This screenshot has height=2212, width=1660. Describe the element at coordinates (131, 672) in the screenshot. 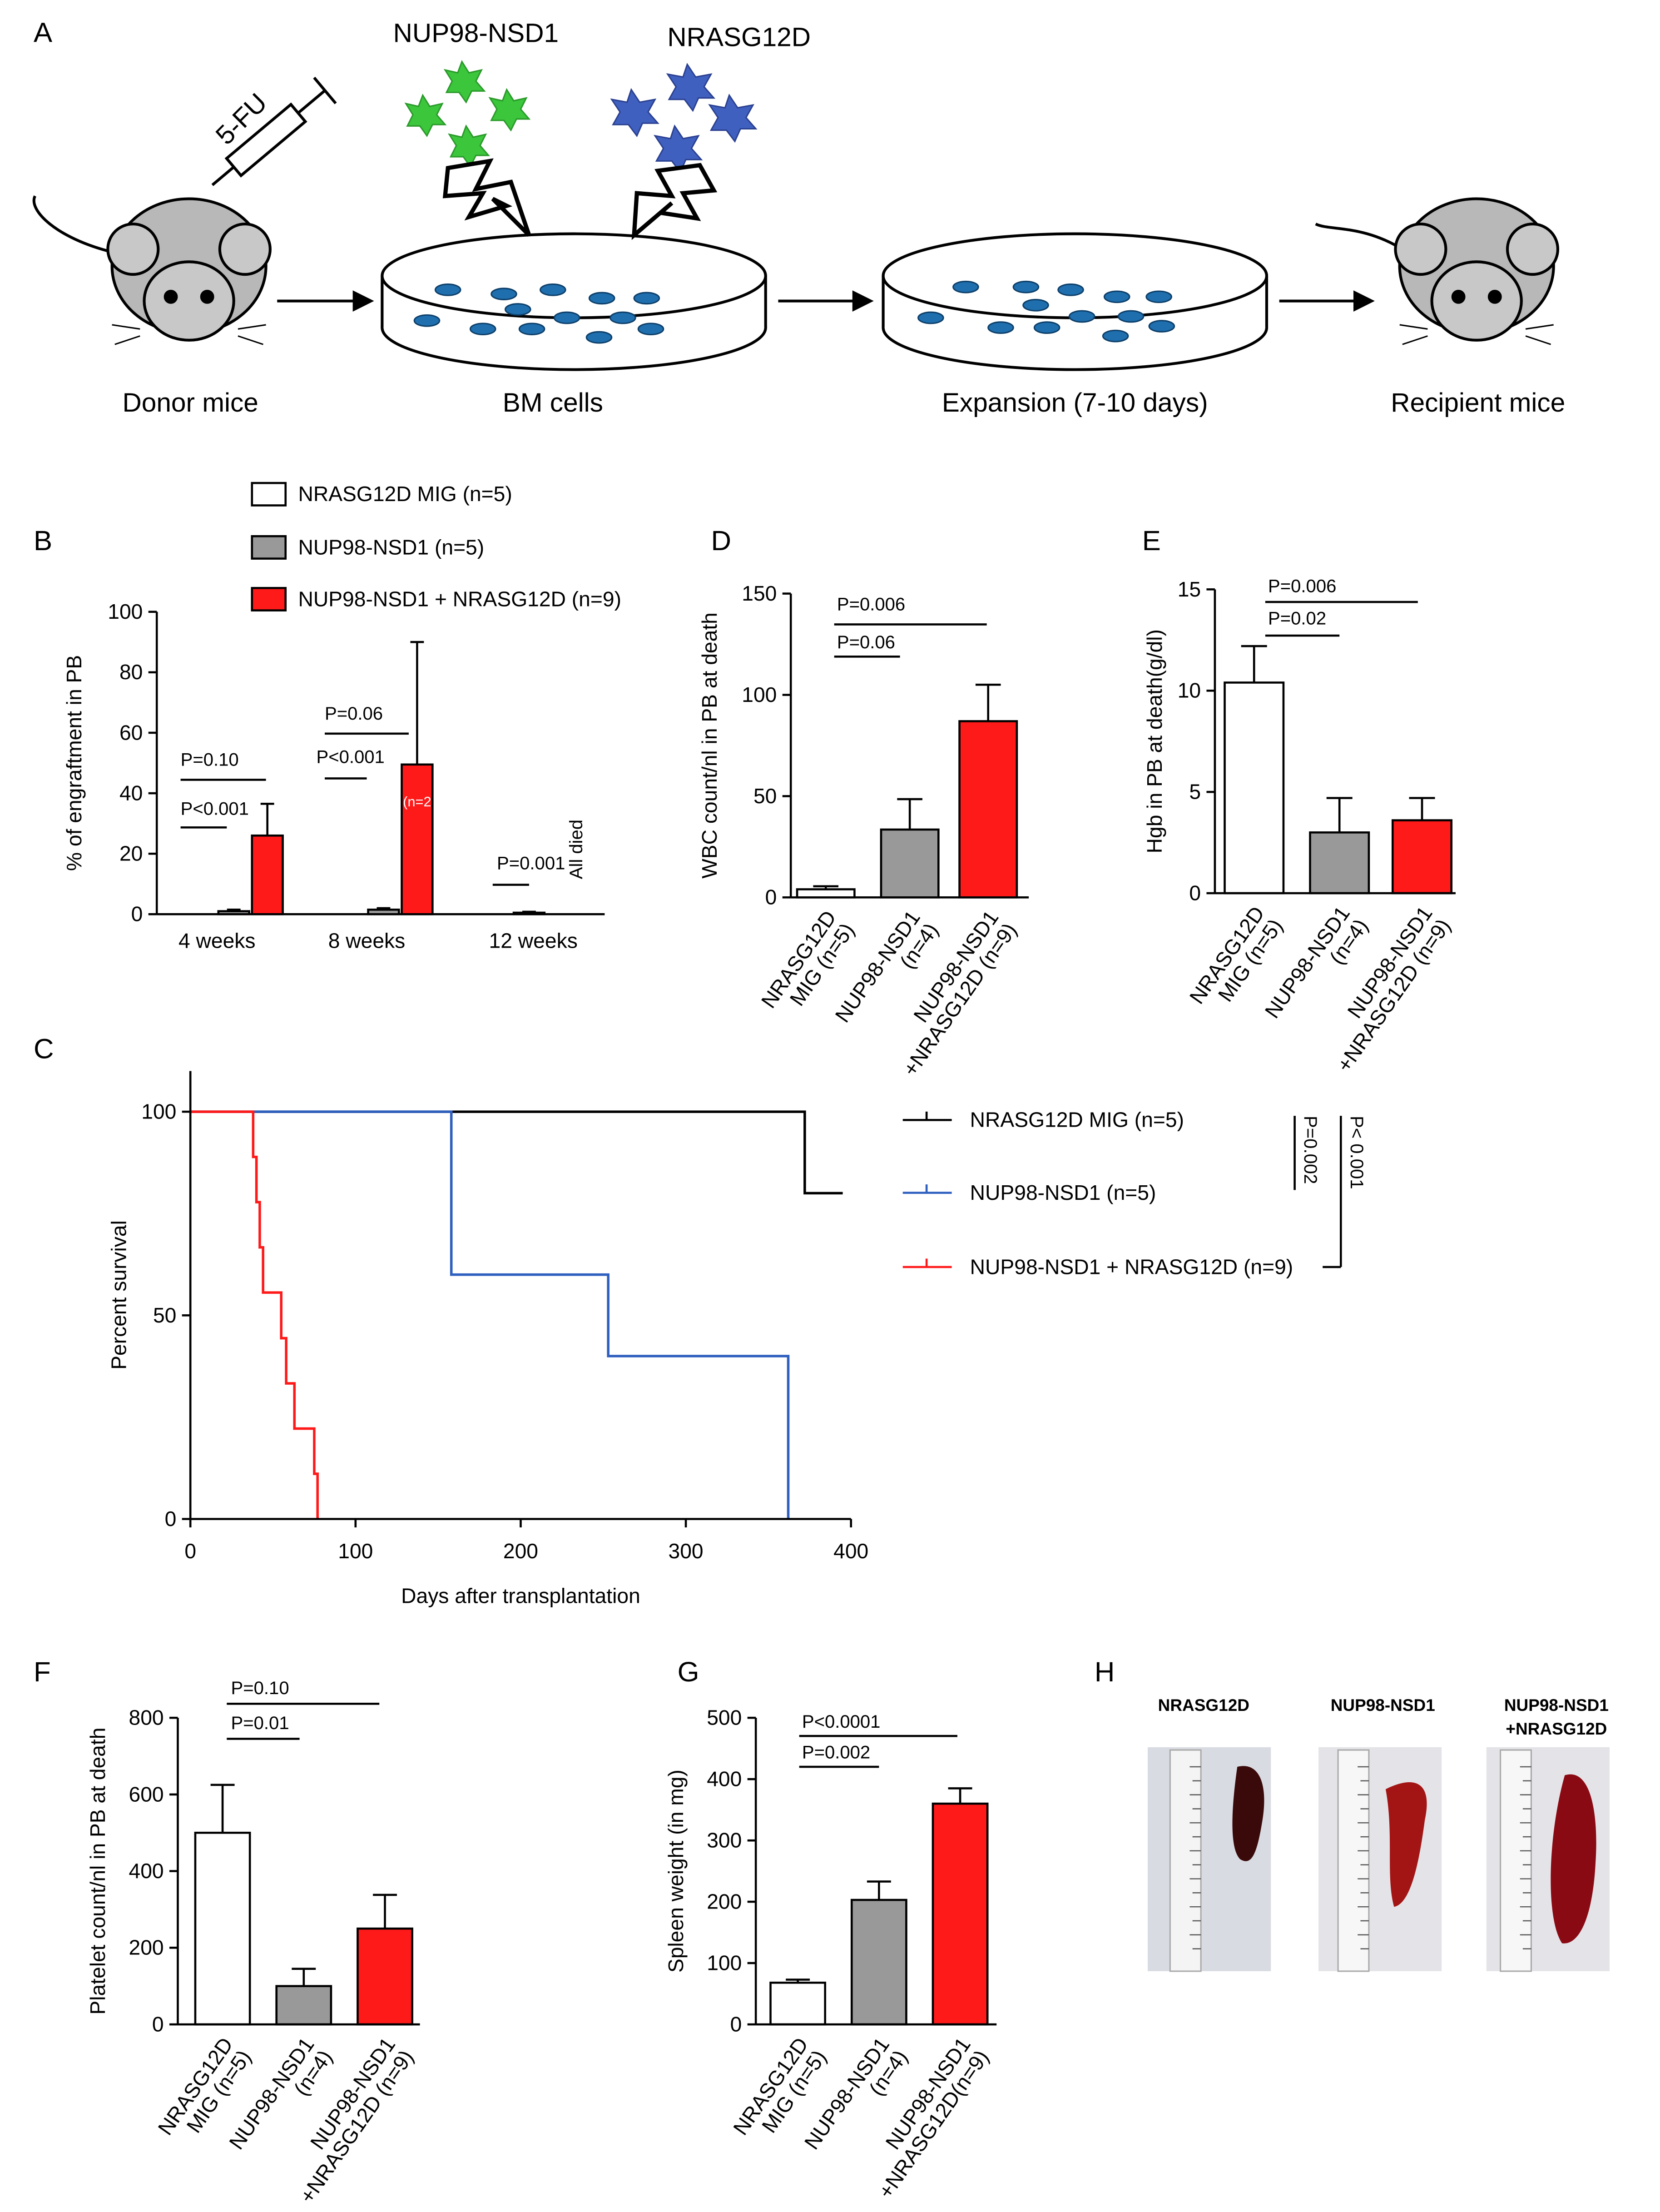

I see `y-tick-label: 80` at that location.